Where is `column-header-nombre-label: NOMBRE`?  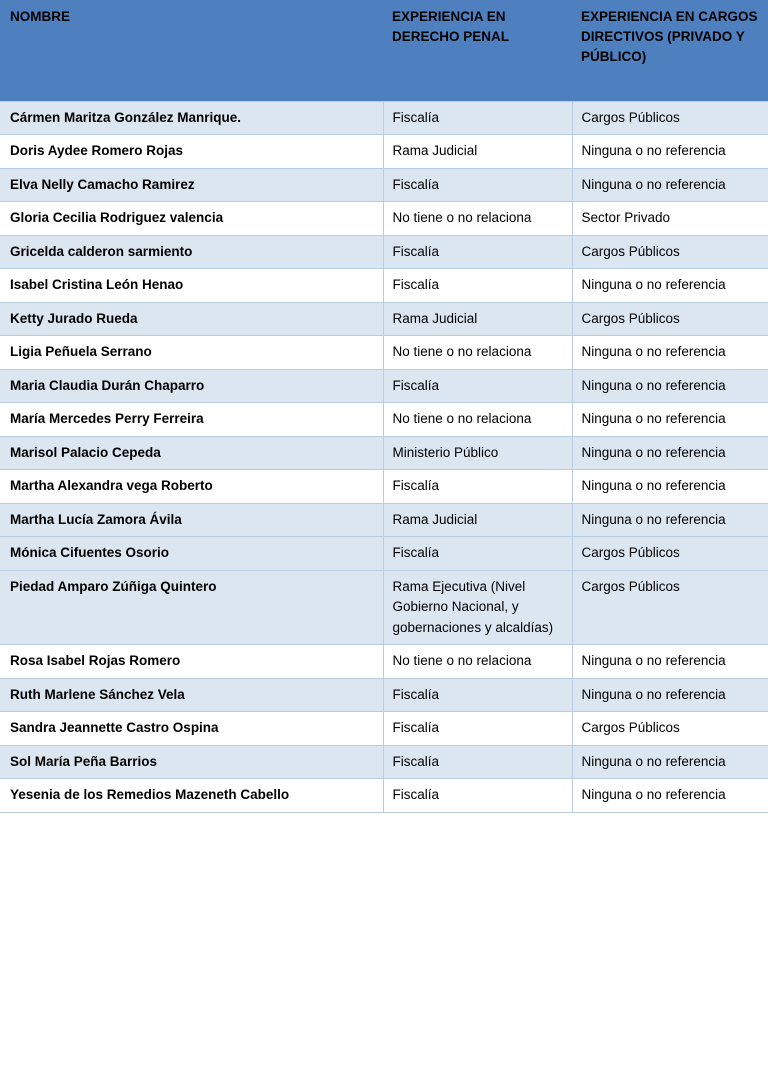 column-header-nombre-label: NOMBRE is located at coordinates (40, 16).